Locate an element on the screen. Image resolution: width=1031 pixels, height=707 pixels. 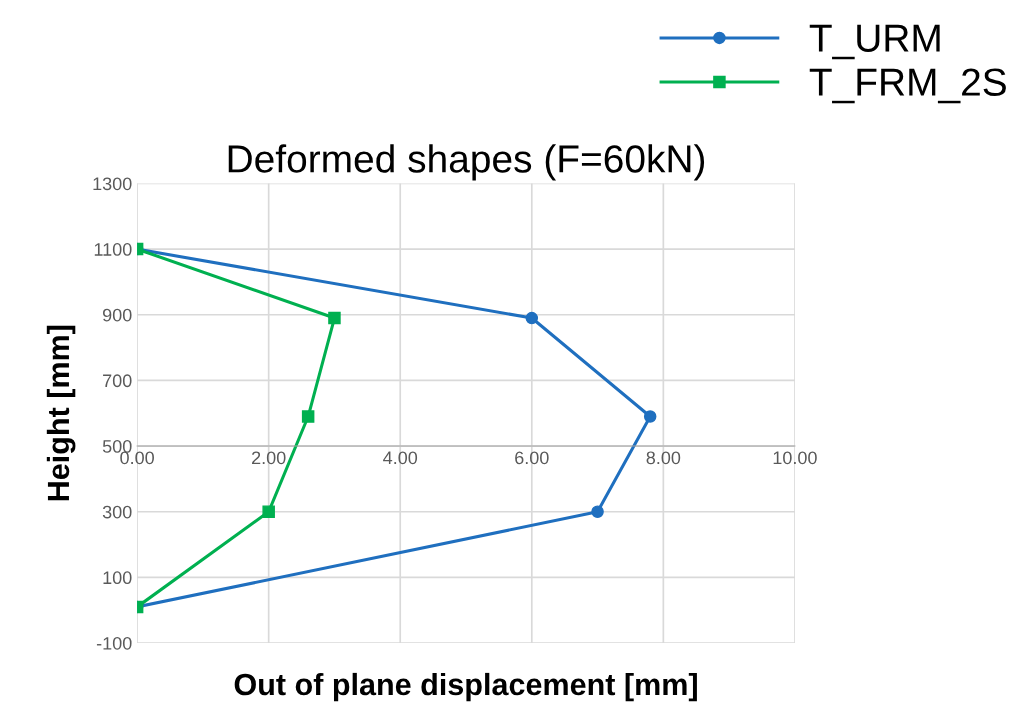
y-tick-label: -100 is located at coordinates (114, 643).